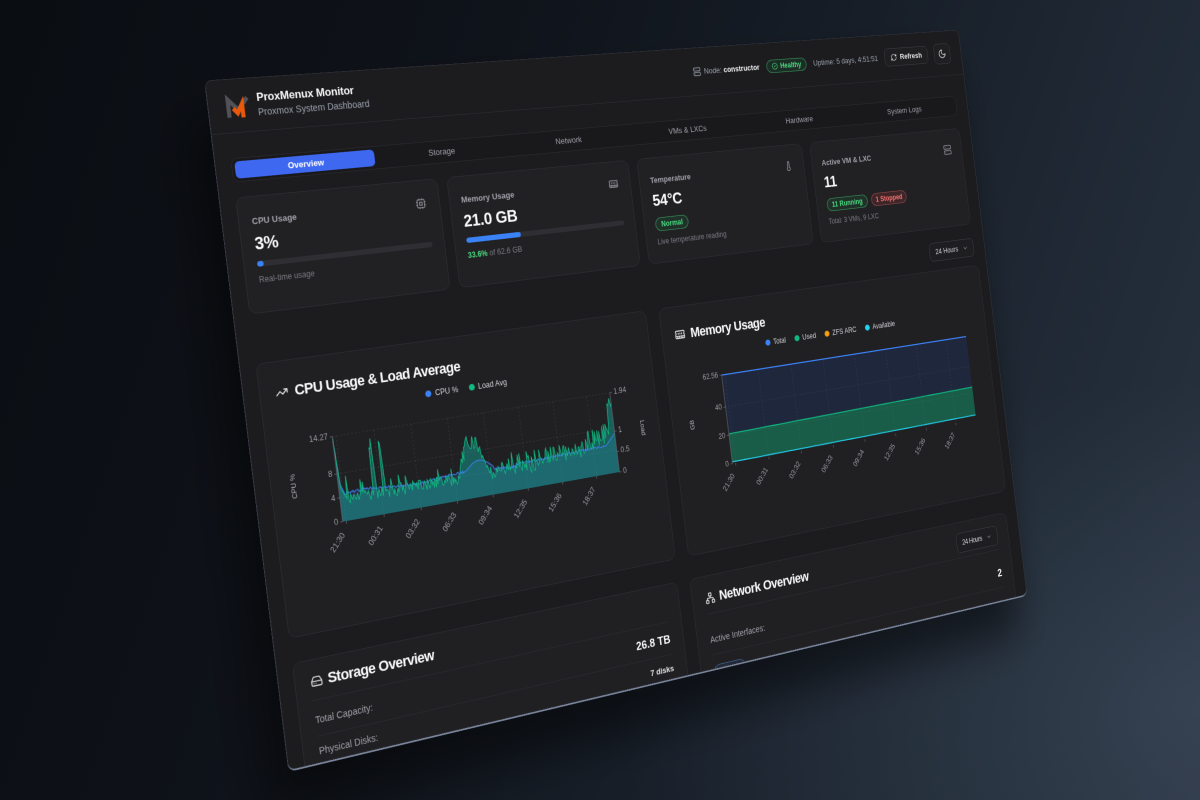  What do you see at coordinates (692, 424) in the screenshot?
I see `svg-text: GB` at bounding box center [692, 424].